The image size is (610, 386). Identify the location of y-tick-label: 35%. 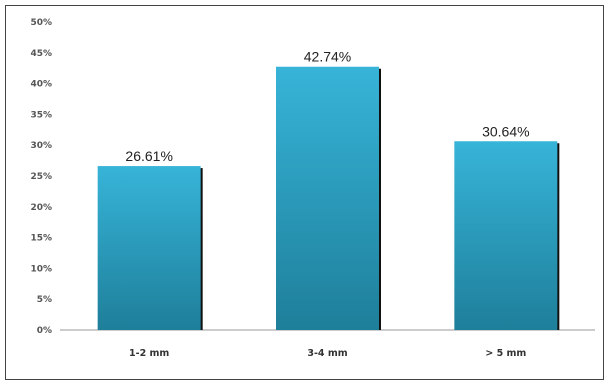
(41, 115).